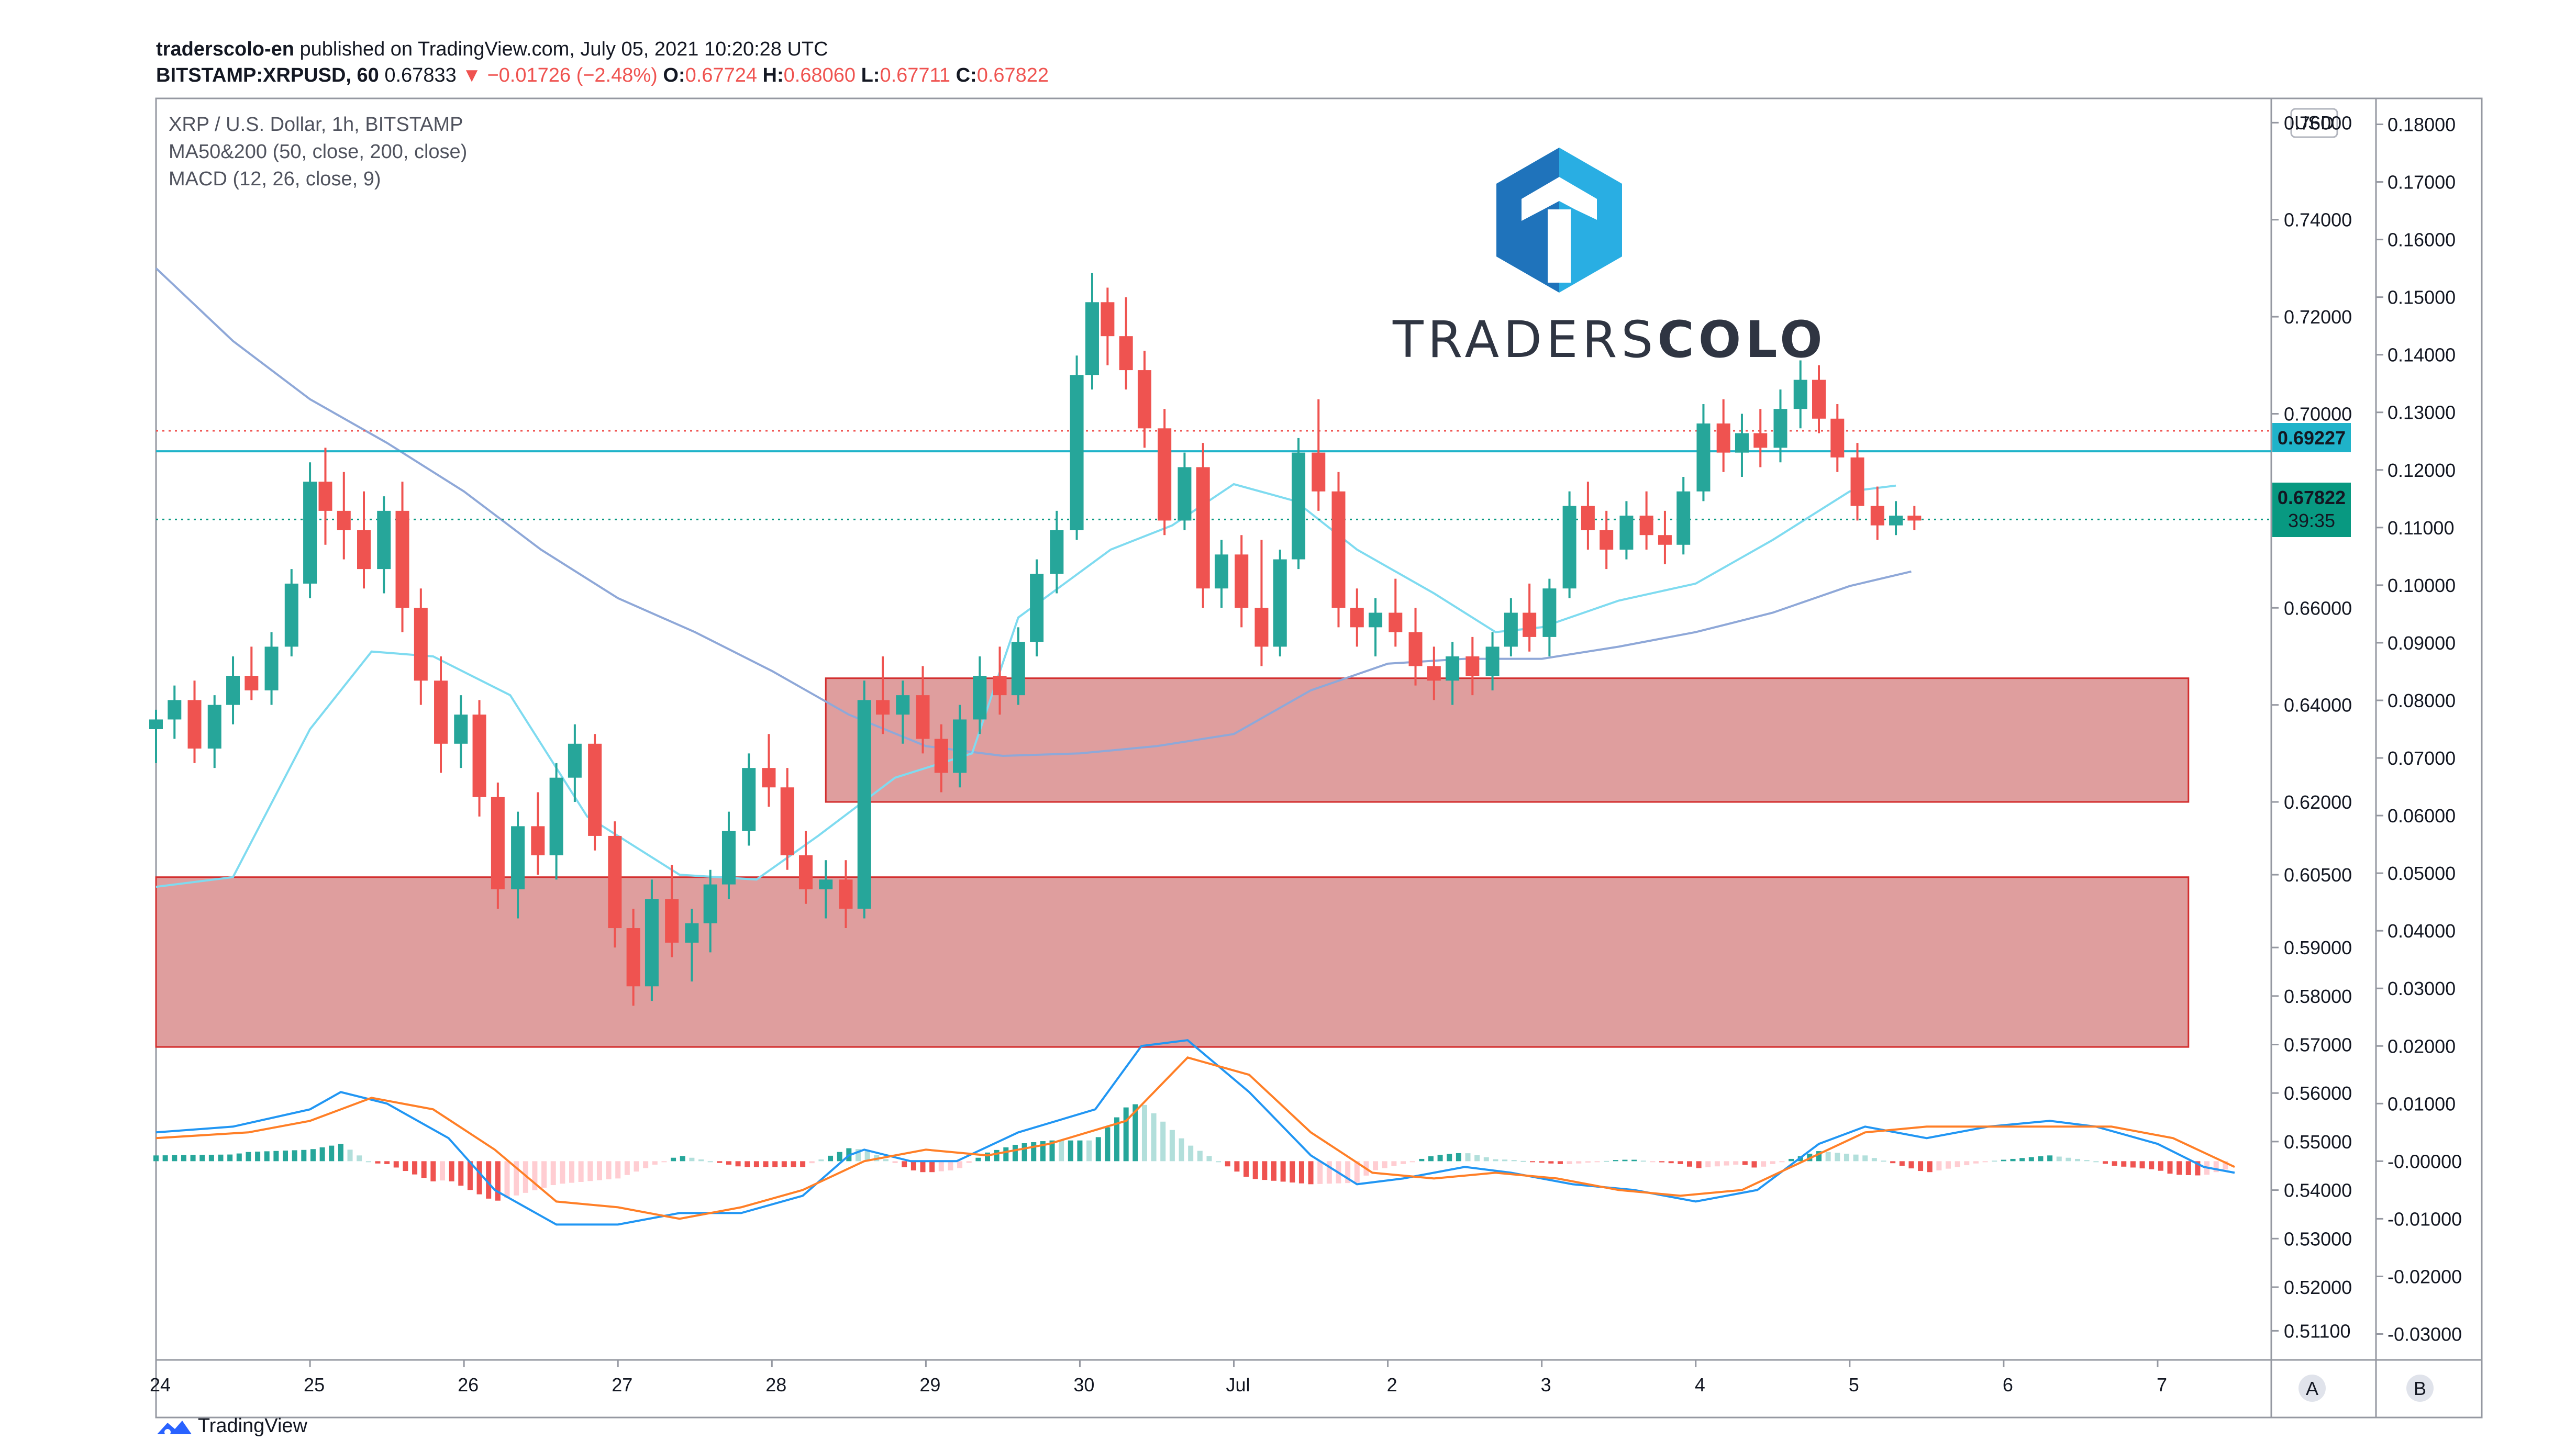 The height and width of the screenshot is (1451, 2576). I want to click on legend-symbol: XRP / U.S. Dollar, 1h, BITSTAMP, so click(316, 125).